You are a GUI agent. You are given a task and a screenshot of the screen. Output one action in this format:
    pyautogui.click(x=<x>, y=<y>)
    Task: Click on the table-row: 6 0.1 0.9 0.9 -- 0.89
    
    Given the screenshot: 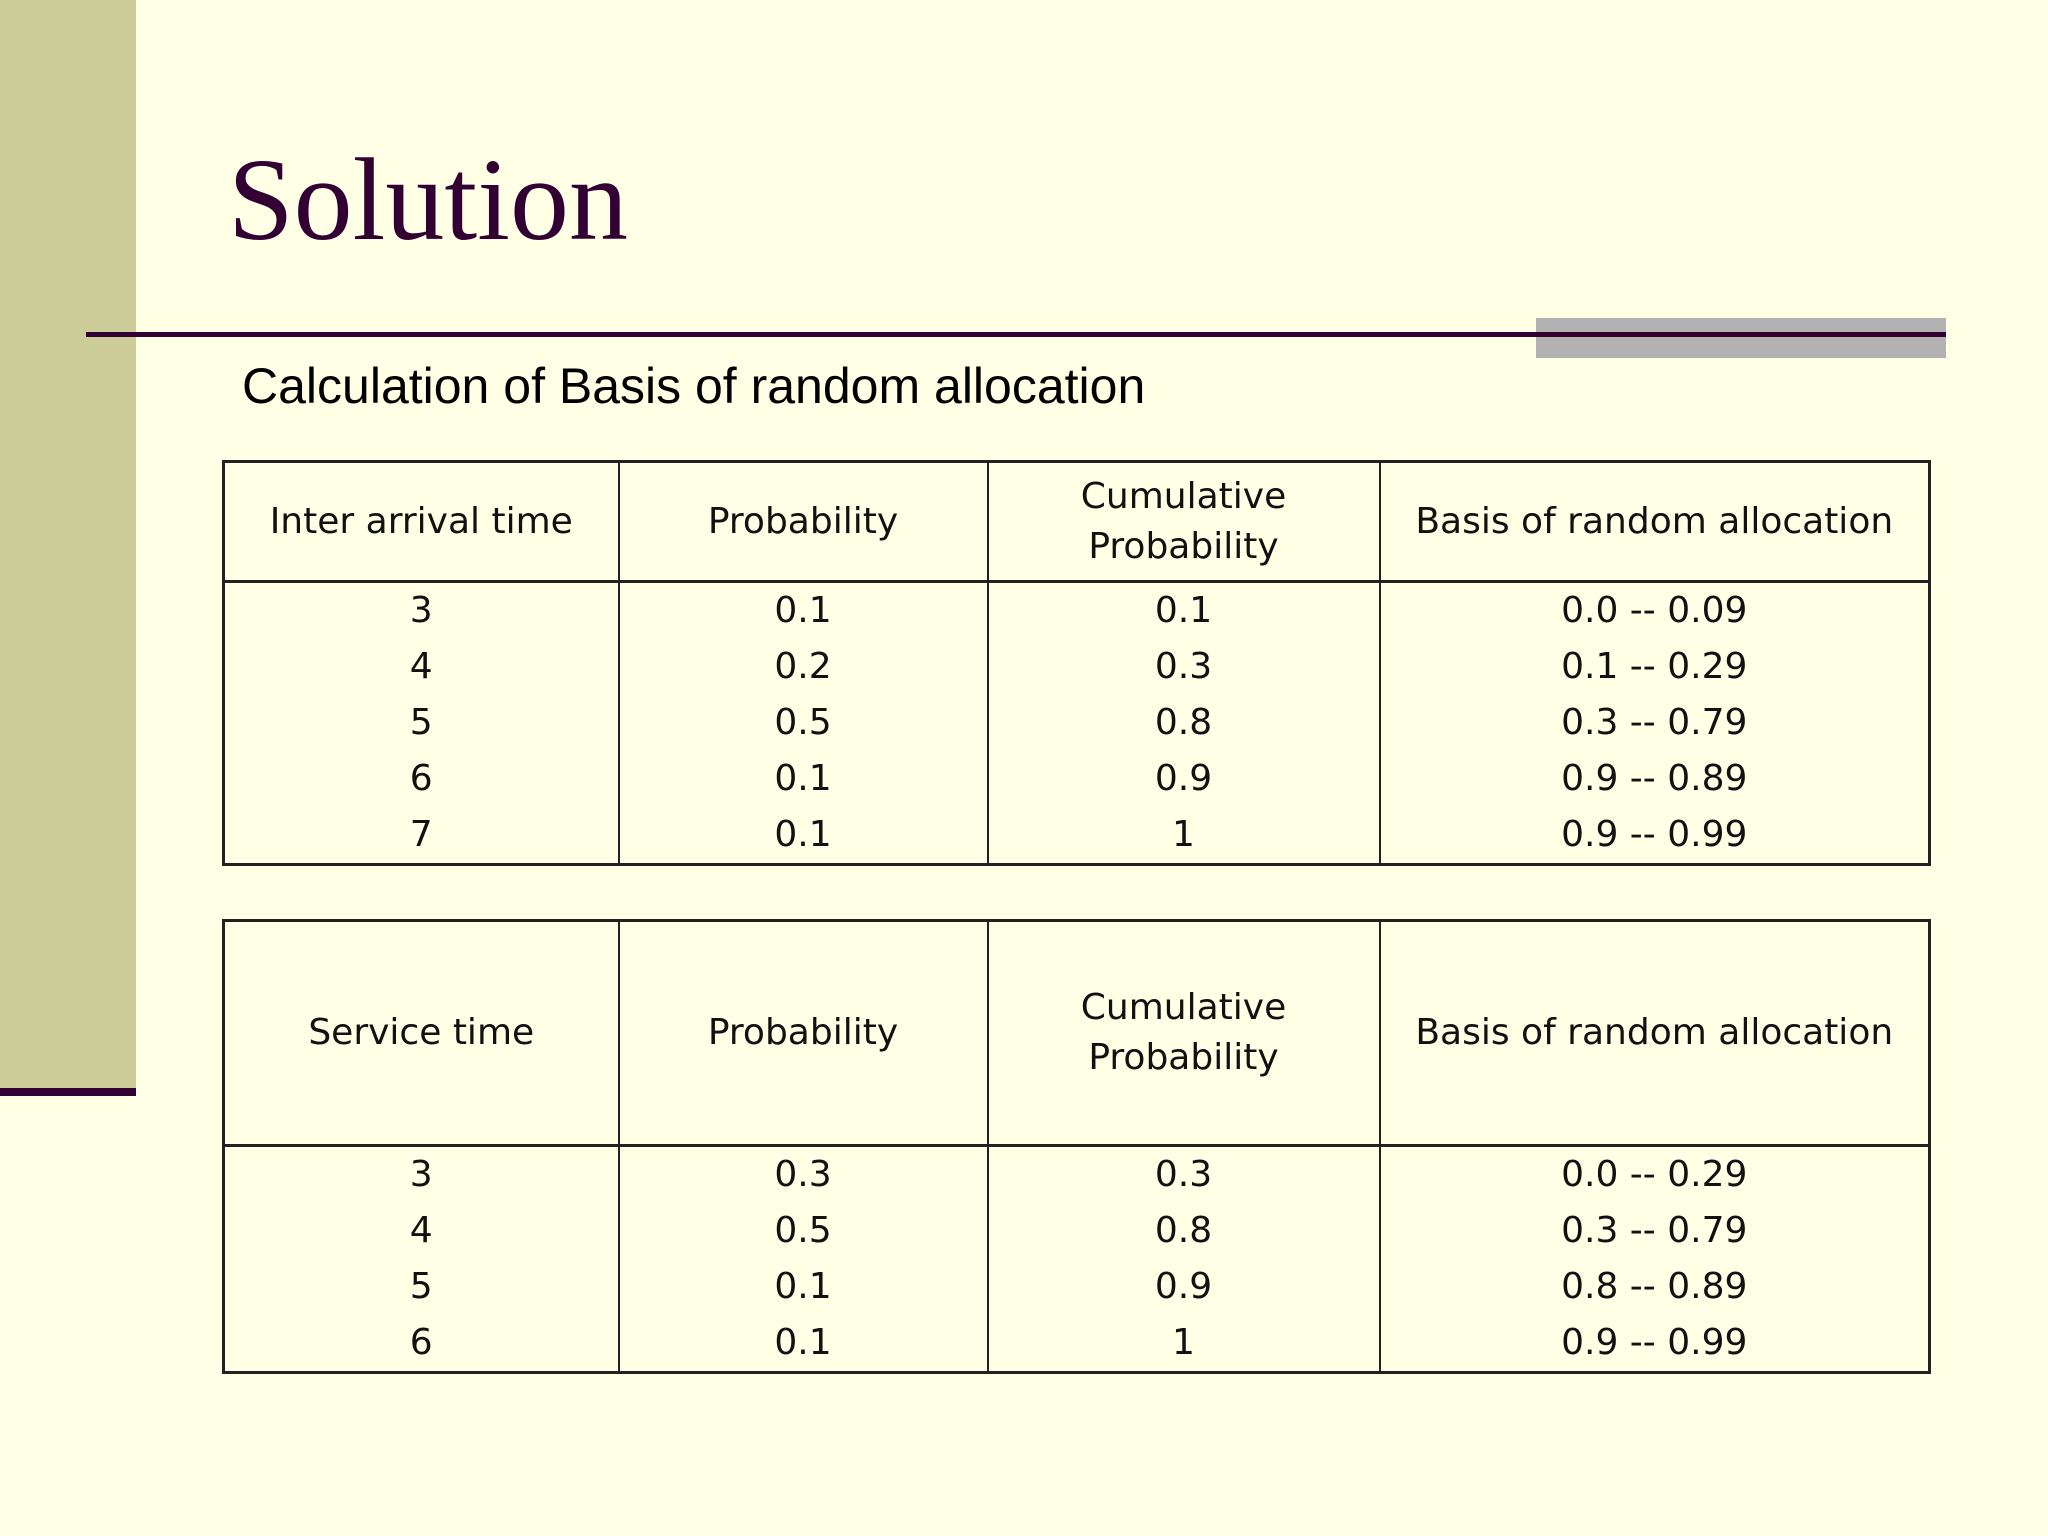 What is the action you would take?
    pyautogui.click(x=1076, y=779)
    